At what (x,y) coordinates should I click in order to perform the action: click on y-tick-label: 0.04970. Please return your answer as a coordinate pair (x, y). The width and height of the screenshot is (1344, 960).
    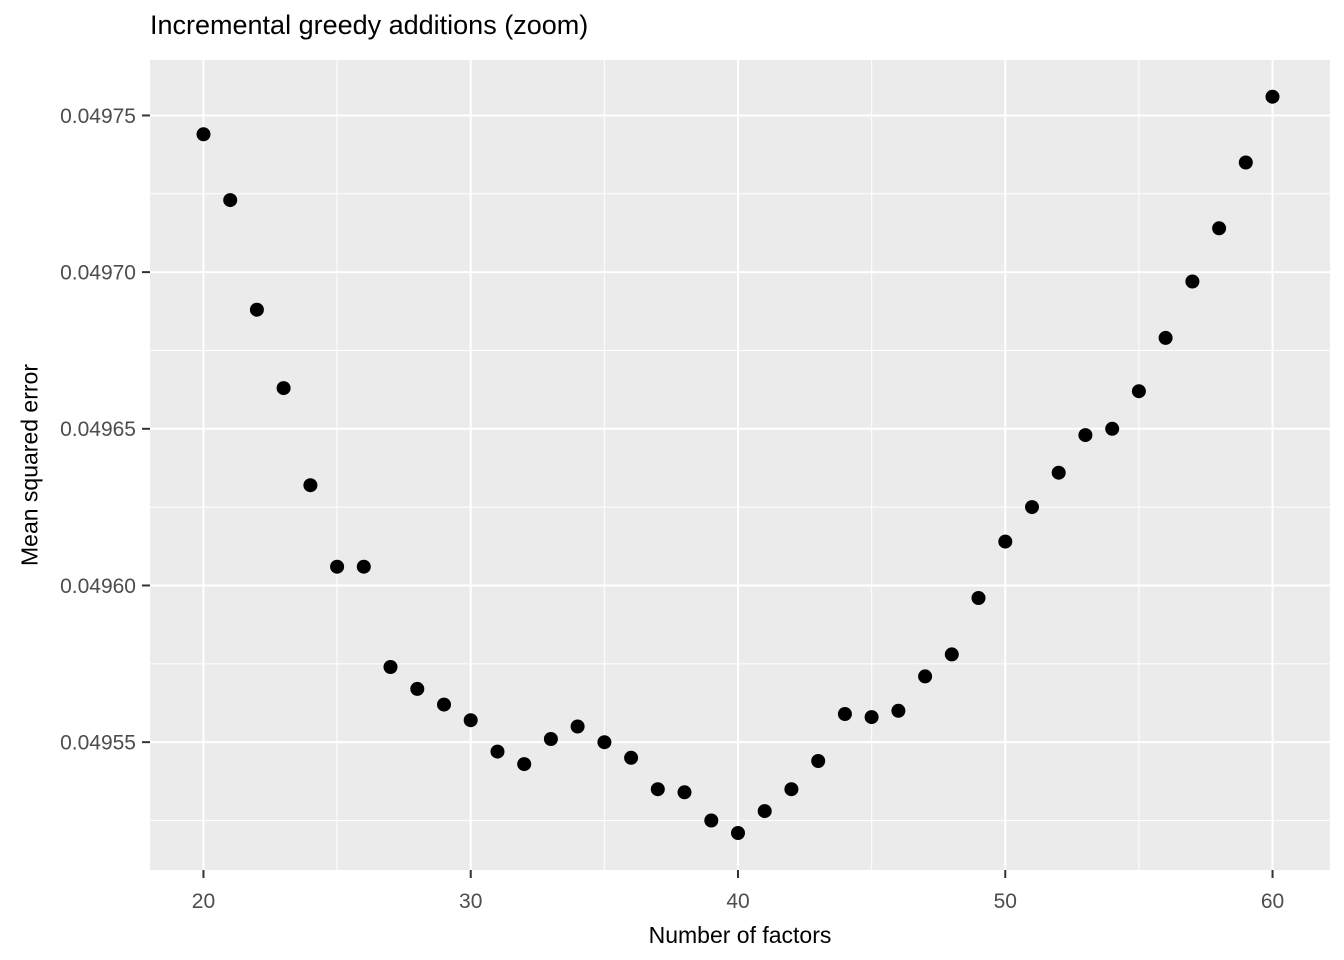
    Looking at the image, I should click on (98, 272).